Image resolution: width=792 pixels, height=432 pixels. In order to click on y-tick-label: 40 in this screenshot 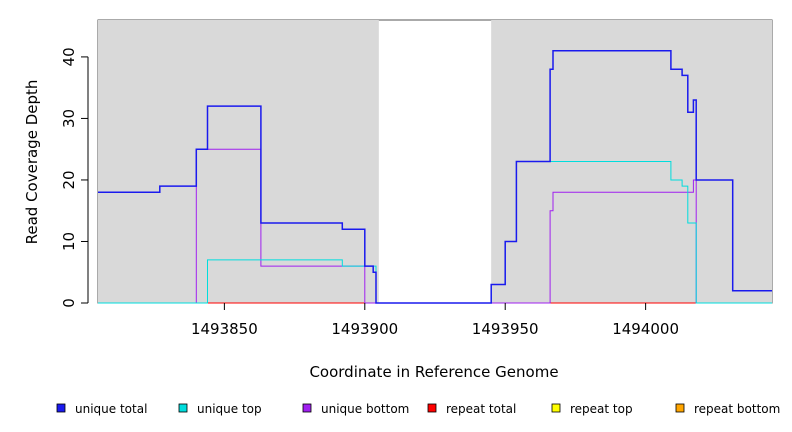, I will do `click(69, 56)`.